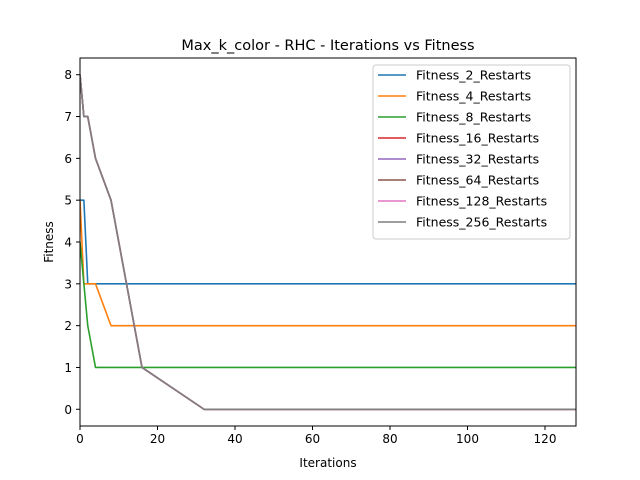  What do you see at coordinates (473, 75) in the screenshot?
I see `legend-label: Fitness_2_Restarts` at bounding box center [473, 75].